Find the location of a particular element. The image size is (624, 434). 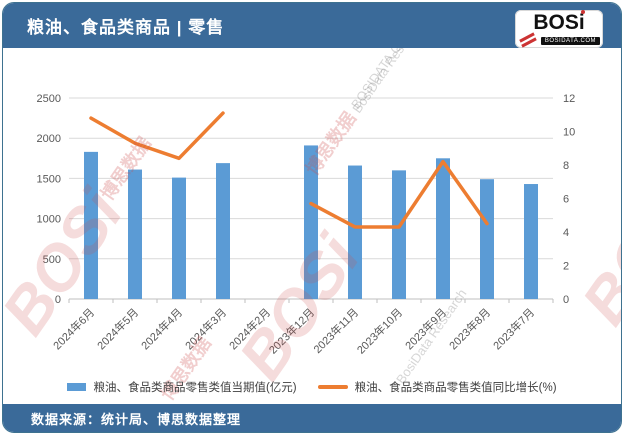

bar-legend-swatch is located at coordinates (77, 387).